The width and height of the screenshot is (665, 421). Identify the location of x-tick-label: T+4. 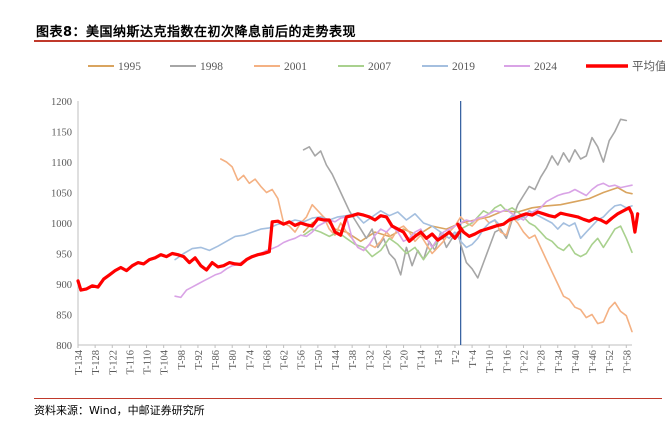
(473, 358).